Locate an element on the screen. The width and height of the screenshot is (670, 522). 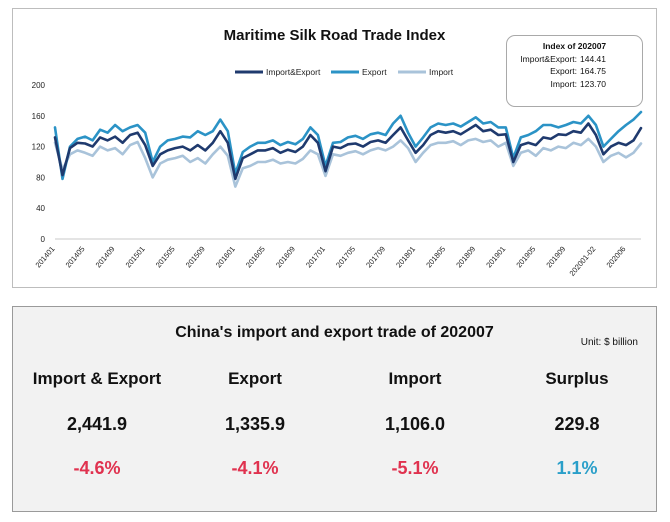
column-export: Export 1,335.9 -4.1% is located at coordinates (255, 424).